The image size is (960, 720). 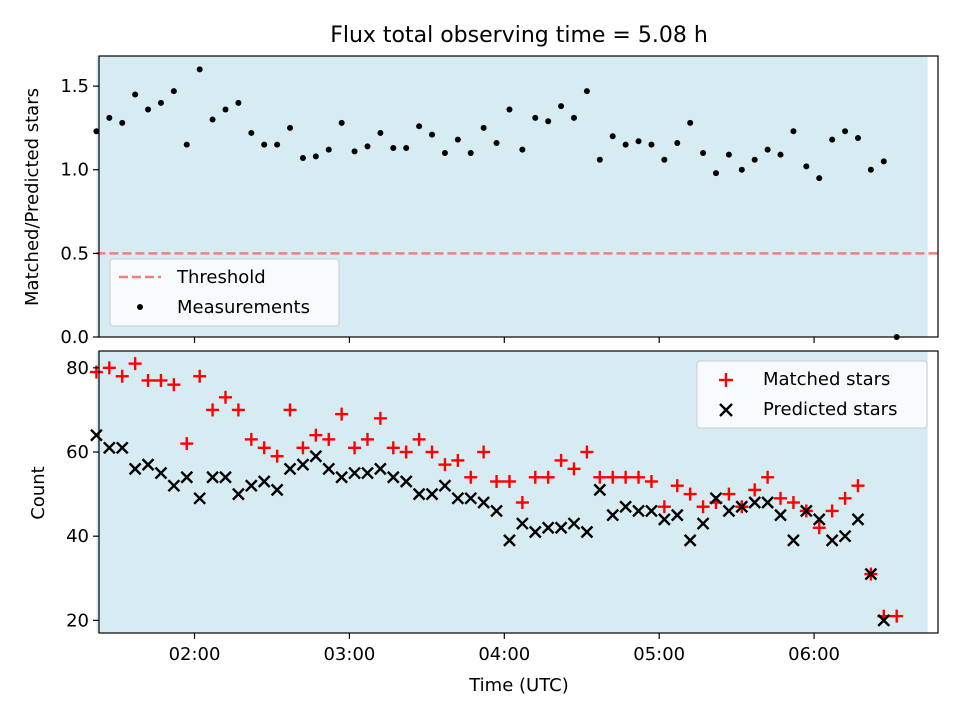 I want to click on bottom-legend: Matched stars Predicted stars, so click(x=812, y=394).